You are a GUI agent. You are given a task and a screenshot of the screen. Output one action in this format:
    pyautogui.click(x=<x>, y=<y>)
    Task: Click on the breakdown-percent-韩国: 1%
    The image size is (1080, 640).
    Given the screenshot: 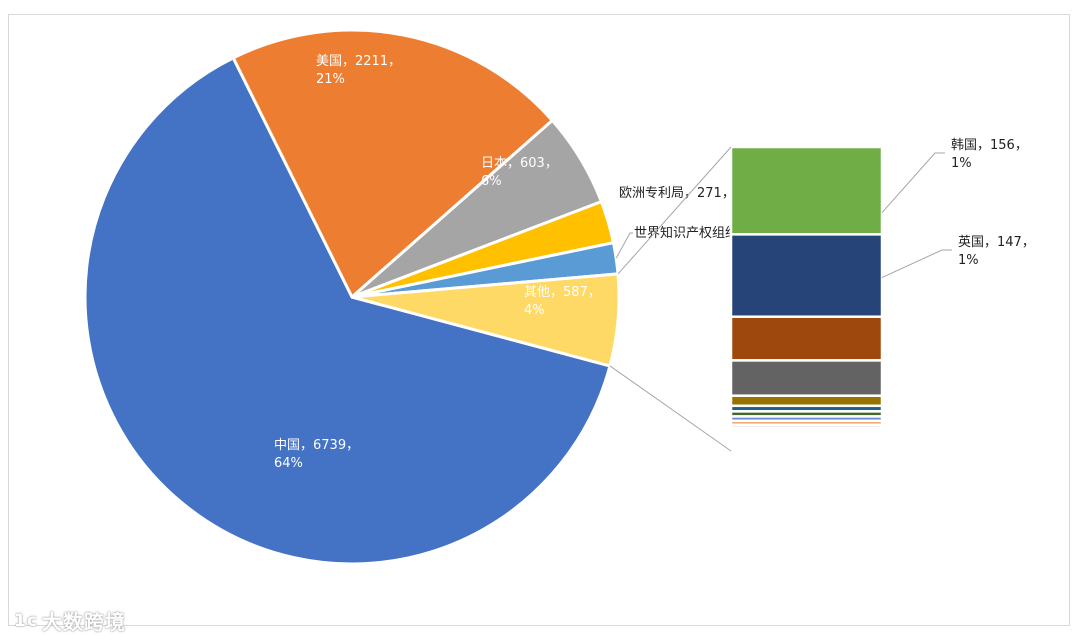 What is the action you would take?
    pyautogui.click(x=961, y=163)
    